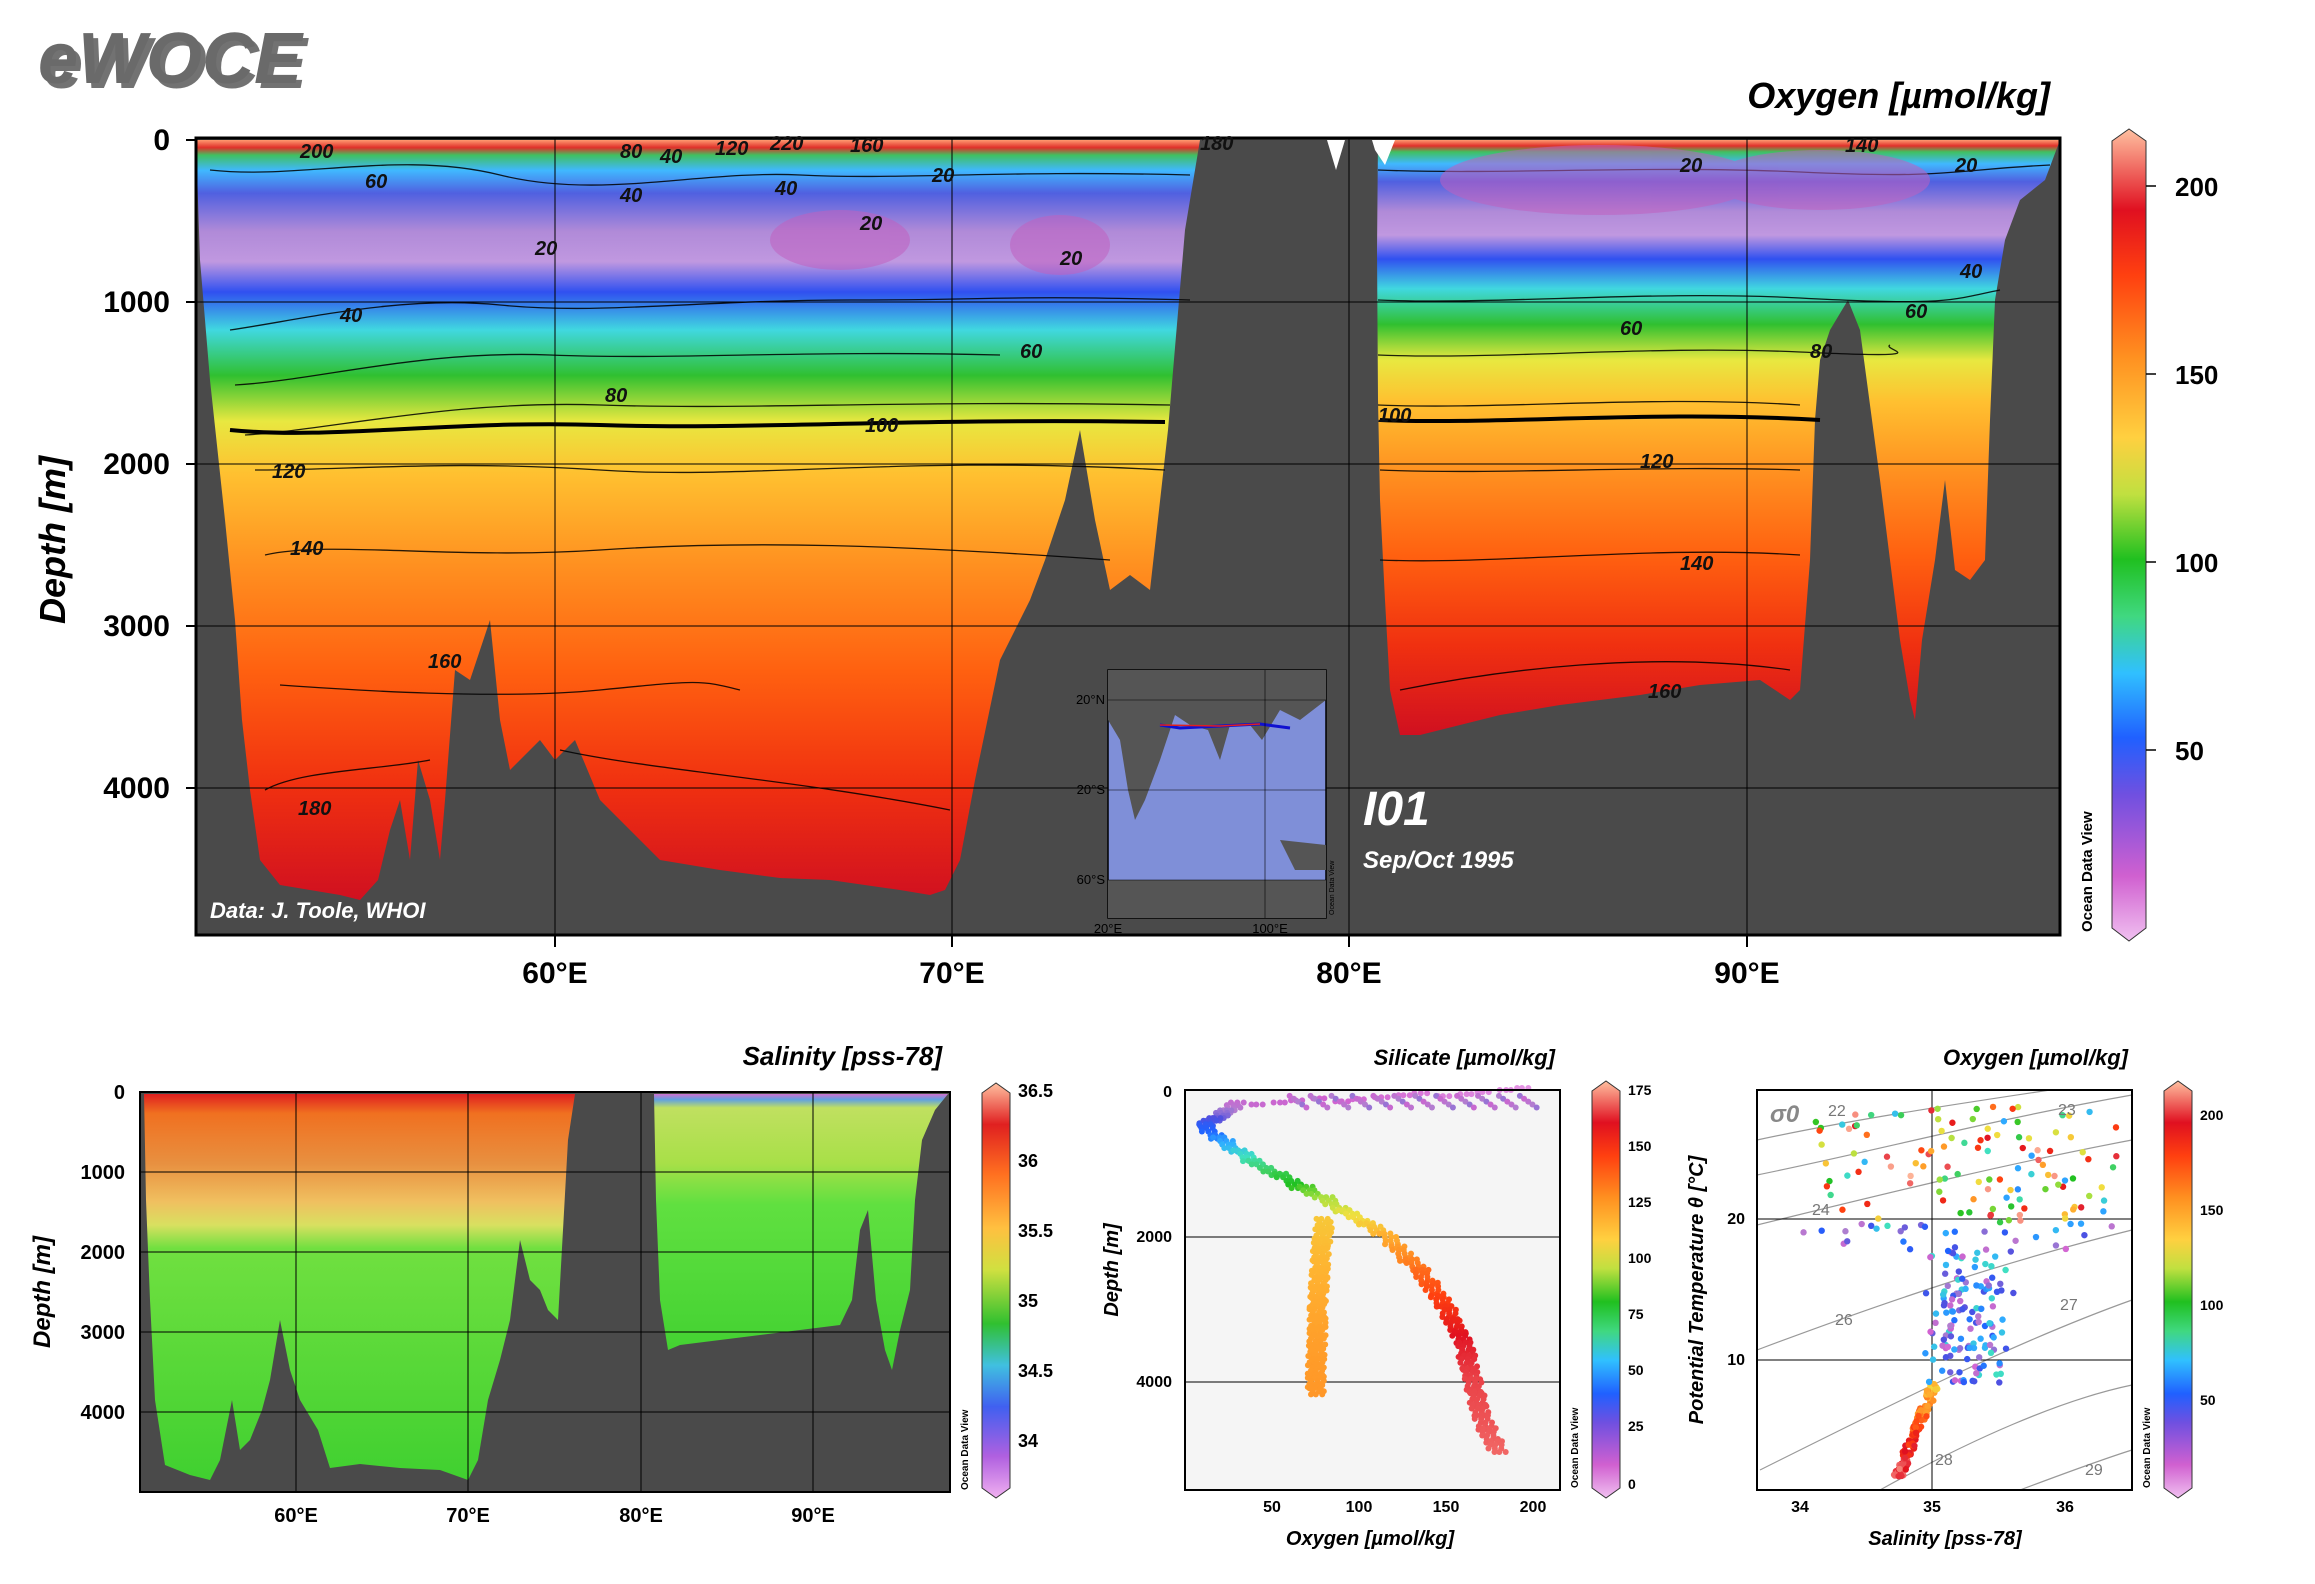 The height and width of the screenshot is (1584, 2315). What do you see at coordinates (2148, 535) in the screenshot?
I see `main-colorbar: 50 100 150 200 Ocean Data View` at bounding box center [2148, 535].